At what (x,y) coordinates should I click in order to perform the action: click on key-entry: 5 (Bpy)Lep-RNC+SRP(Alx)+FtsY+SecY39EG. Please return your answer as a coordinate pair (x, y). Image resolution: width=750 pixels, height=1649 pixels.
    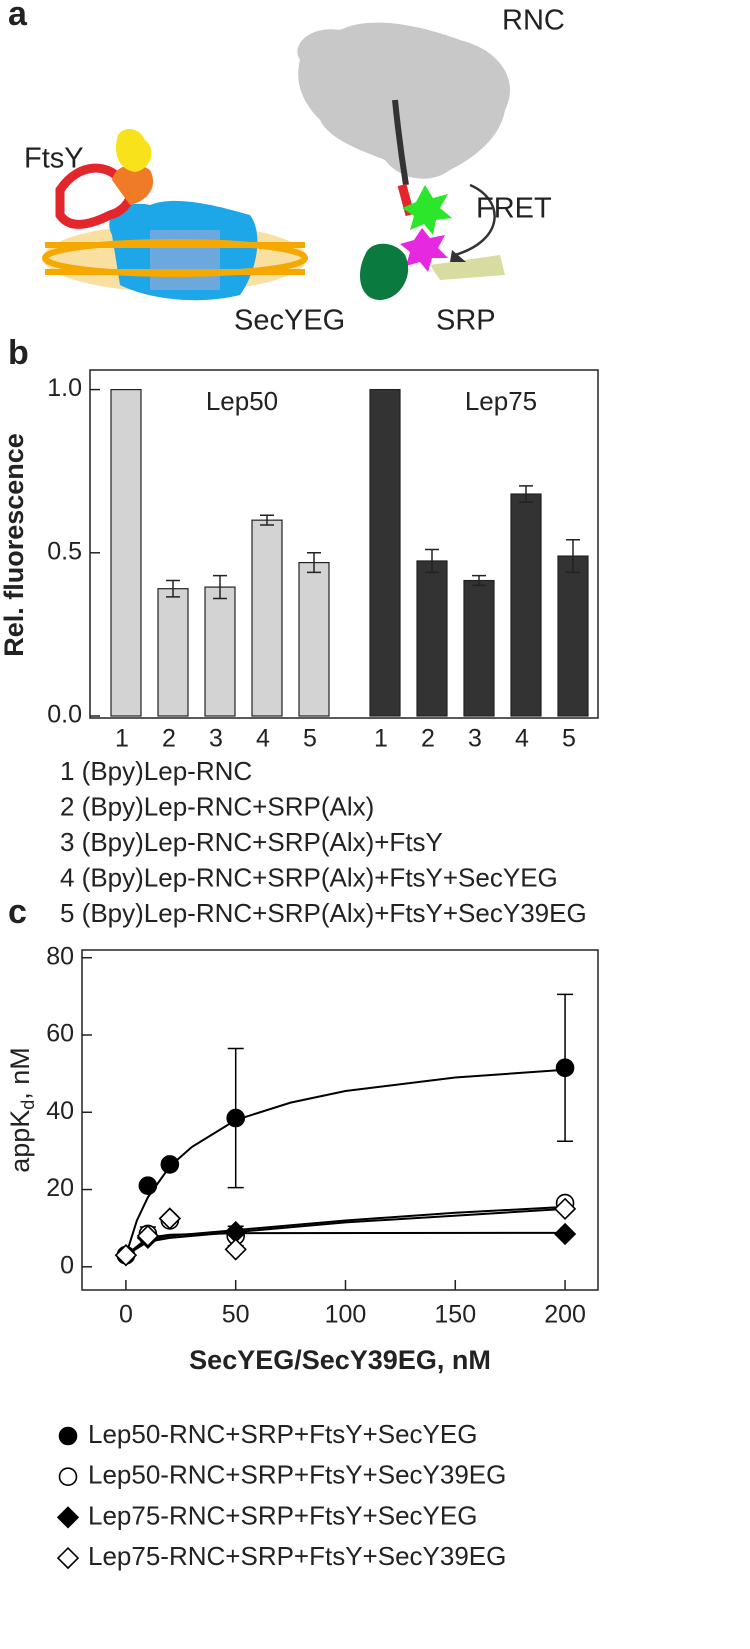
    Looking at the image, I should click on (323, 913).